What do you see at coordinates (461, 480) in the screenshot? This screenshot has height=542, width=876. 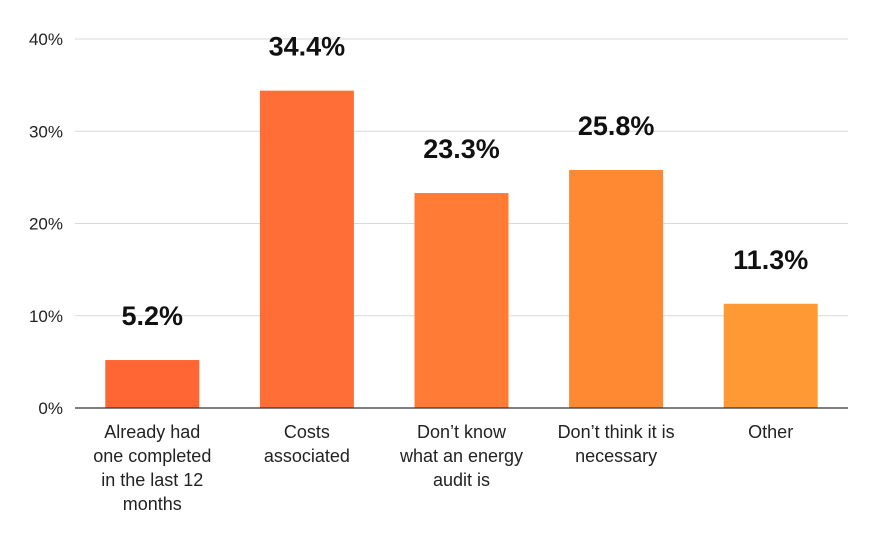 I see `x-category-label-line: audit is` at bounding box center [461, 480].